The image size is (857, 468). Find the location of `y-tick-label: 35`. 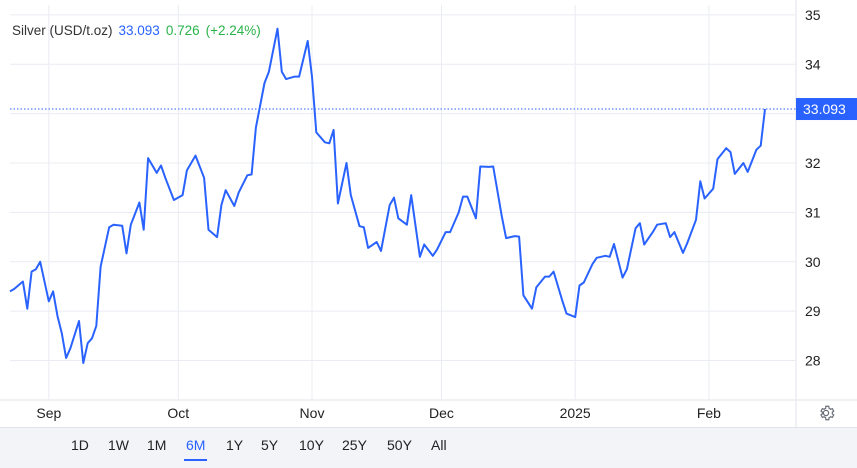

y-tick-label: 35 is located at coordinates (813, 15).